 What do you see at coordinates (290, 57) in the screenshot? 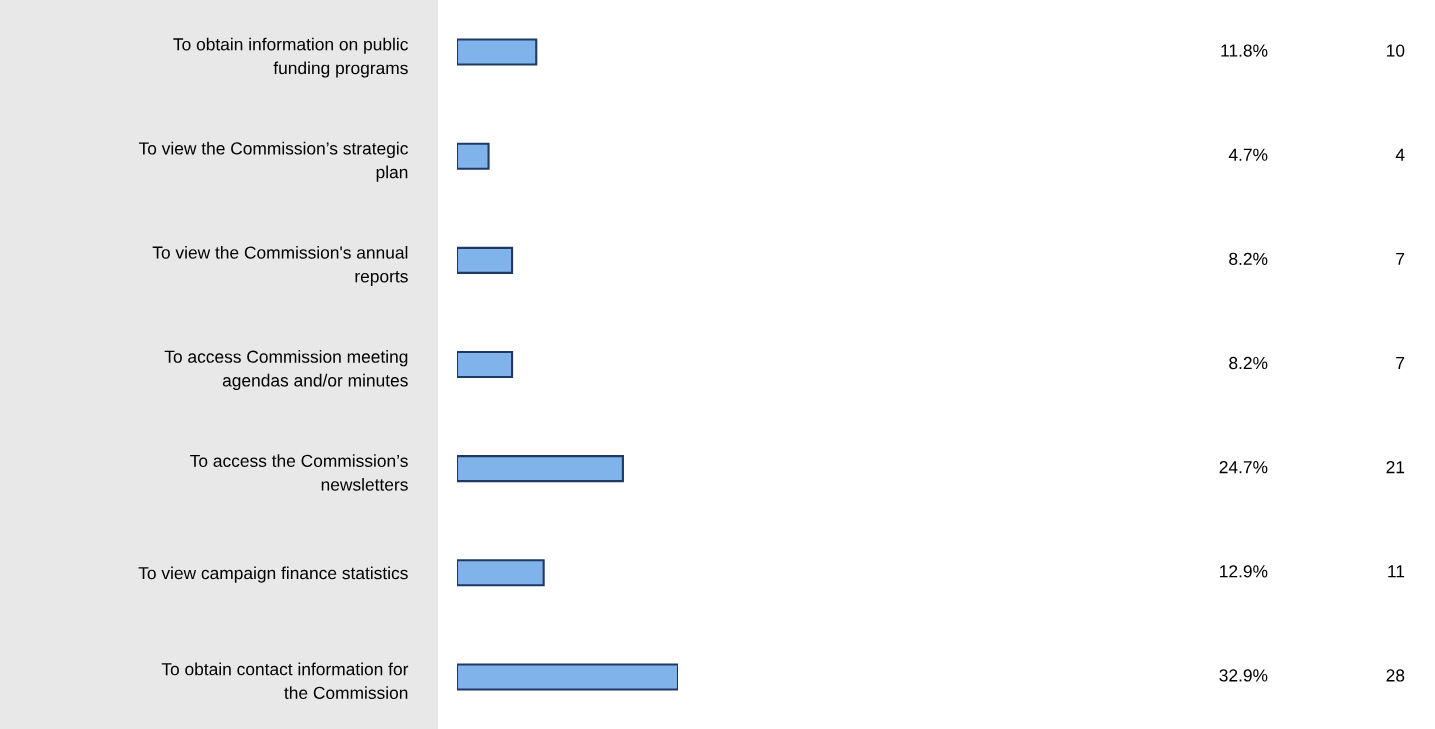
I see `y-tick-label: To obtain information on public funding programs` at bounding box center [290, 57].